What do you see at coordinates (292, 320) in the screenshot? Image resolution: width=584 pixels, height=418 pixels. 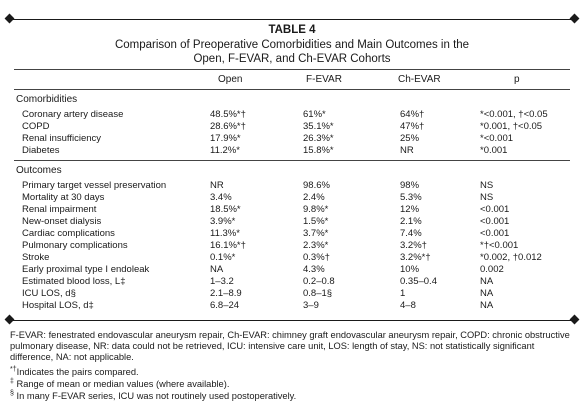 I see `bottom-border` at bounding box center [292, 320].